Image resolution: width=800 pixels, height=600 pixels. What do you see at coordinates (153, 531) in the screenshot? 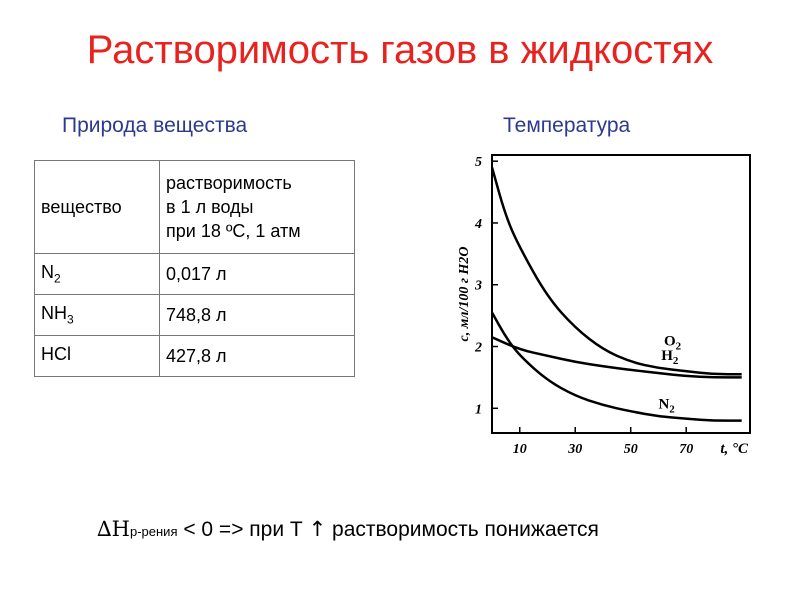
I see `delta-h-subscript: р-рения` at bounding box center [153, 531].